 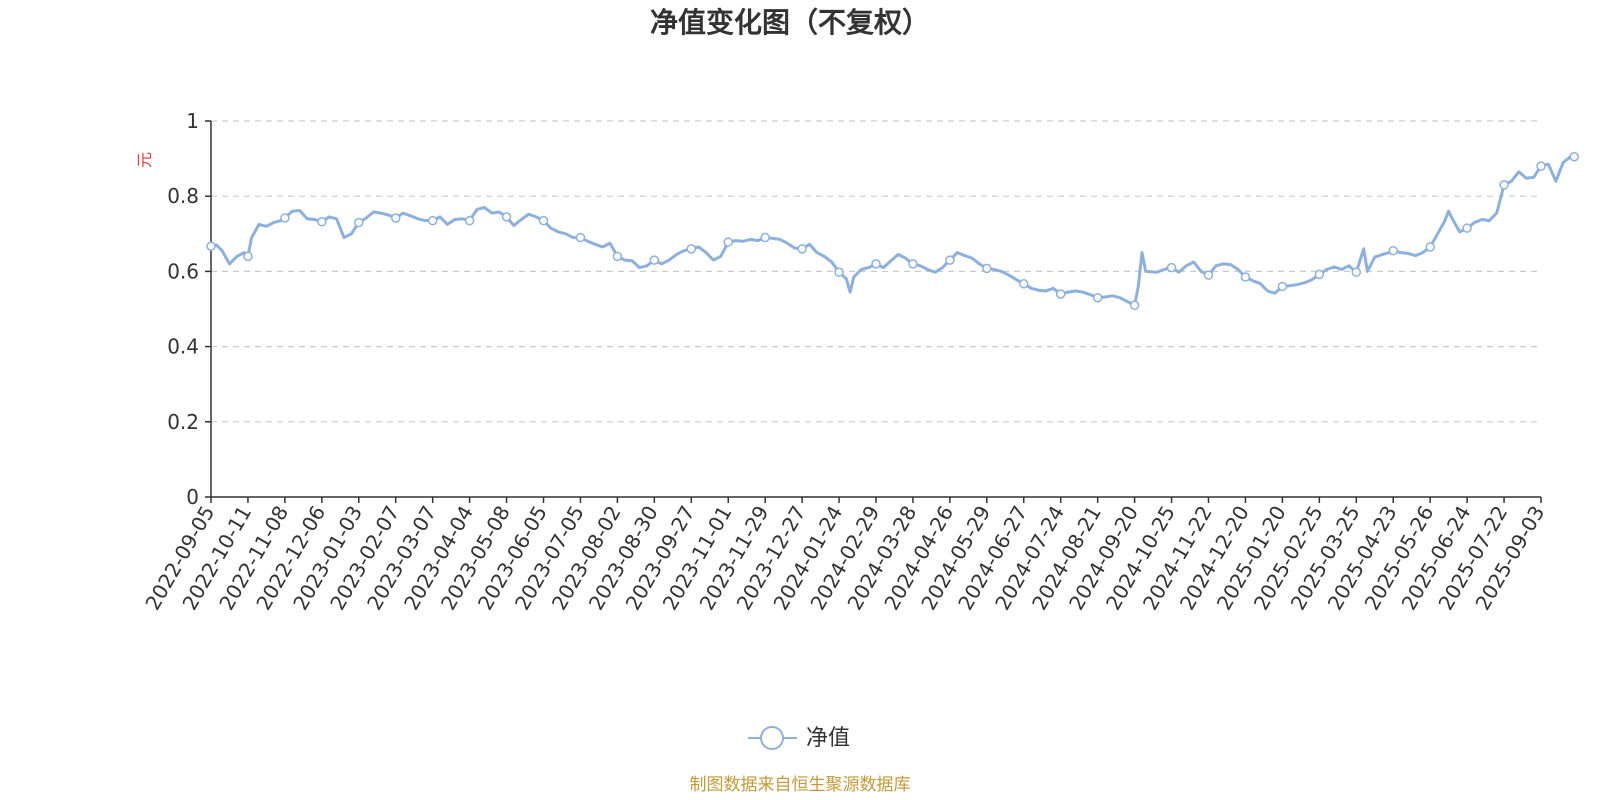 I want to click on y-axis-ticks: 0 0.2 0.4 0.6 0.8 1, so click(x=189, y=309).